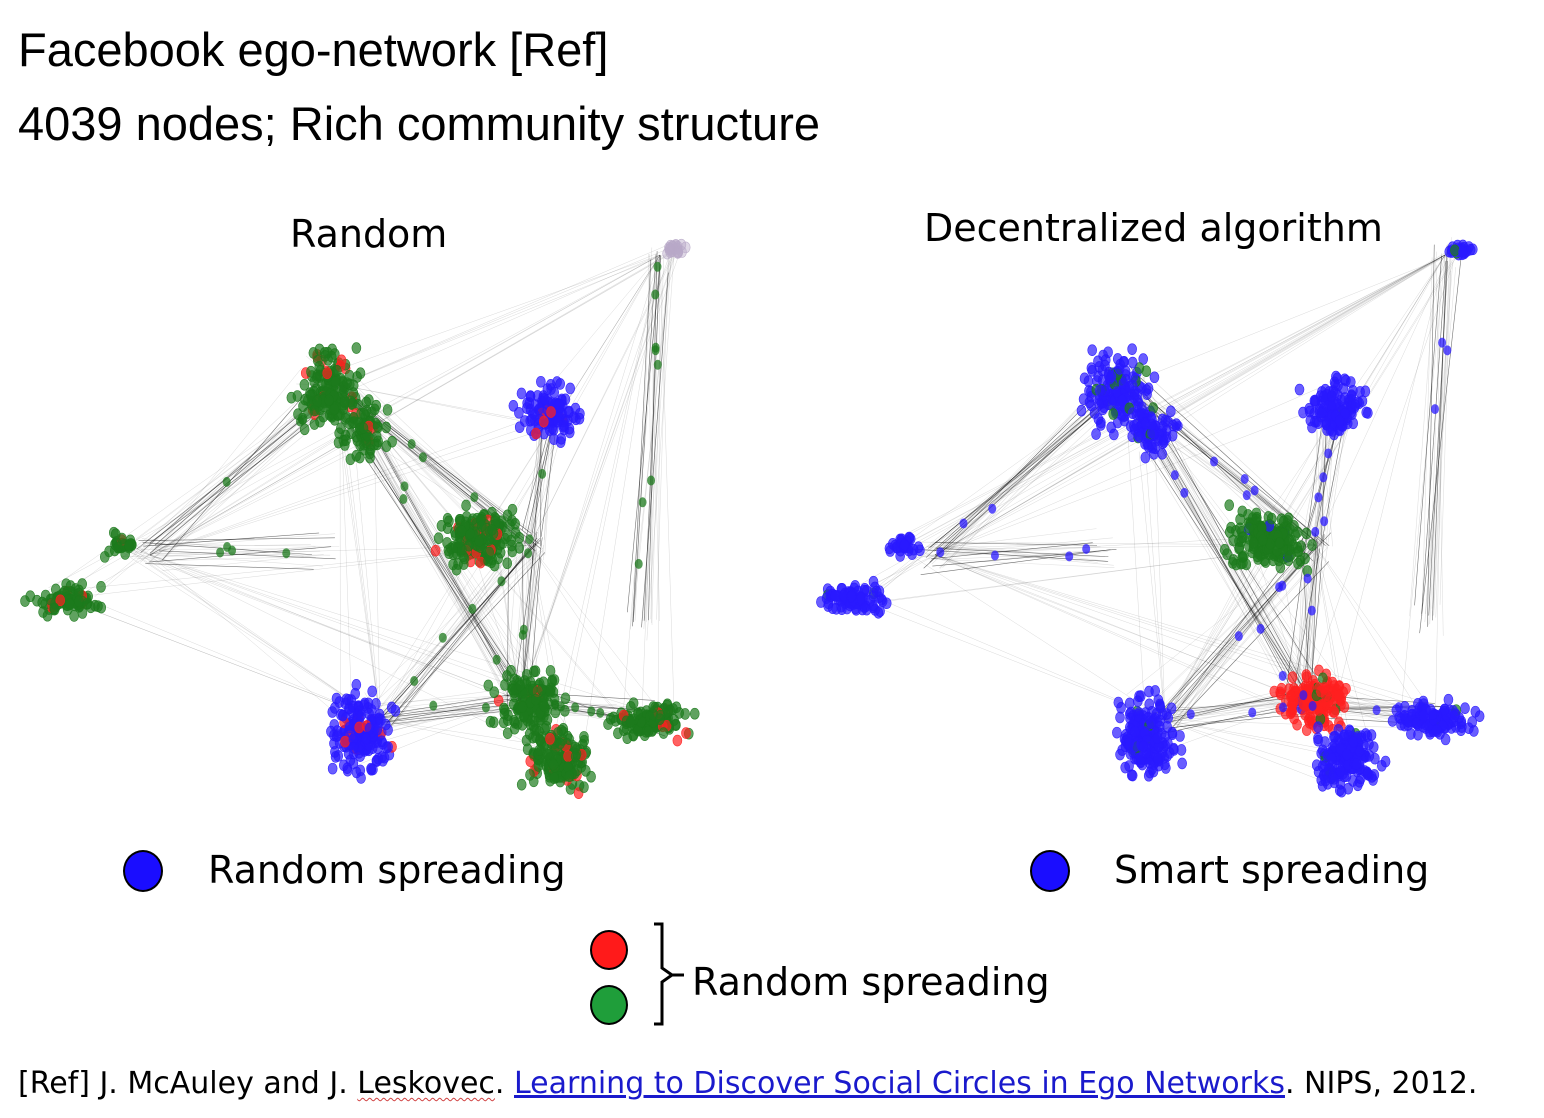 The width and height of the screenshot is (1544, 1118). I want to click on reference-prefix: [Ref] J. McAuley and J., so click(188, 1083).